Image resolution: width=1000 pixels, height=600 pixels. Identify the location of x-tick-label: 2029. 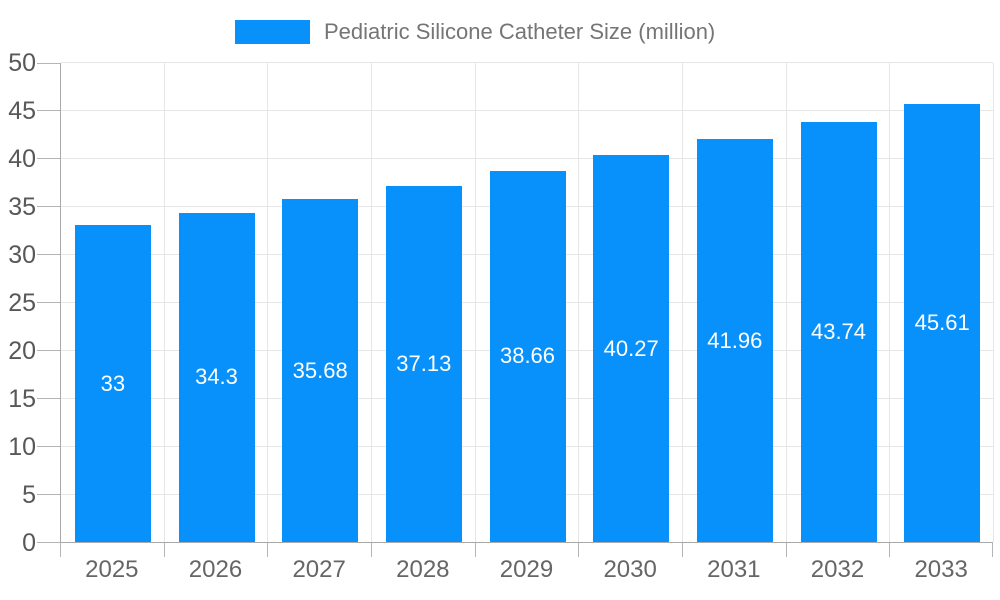
(526, 569).